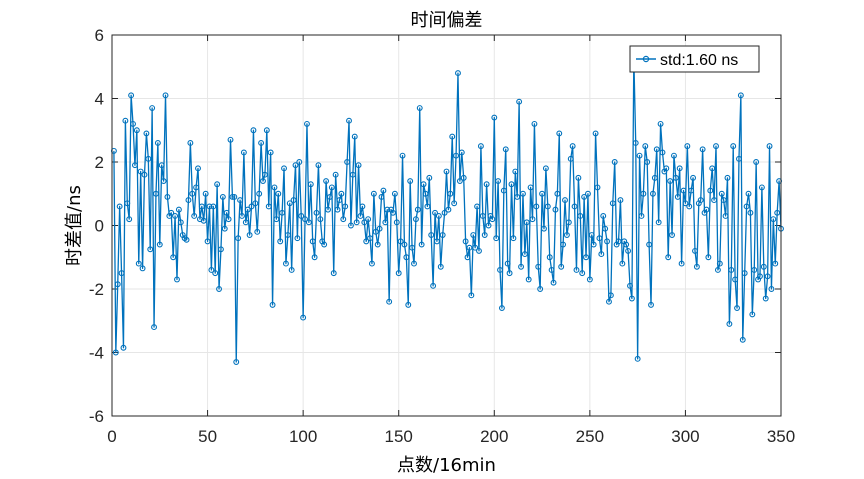 Image resolution: width=864 pixels, height=479 pixels. I want to click on x-axis-label: 点数/16min, so click(446, 465).